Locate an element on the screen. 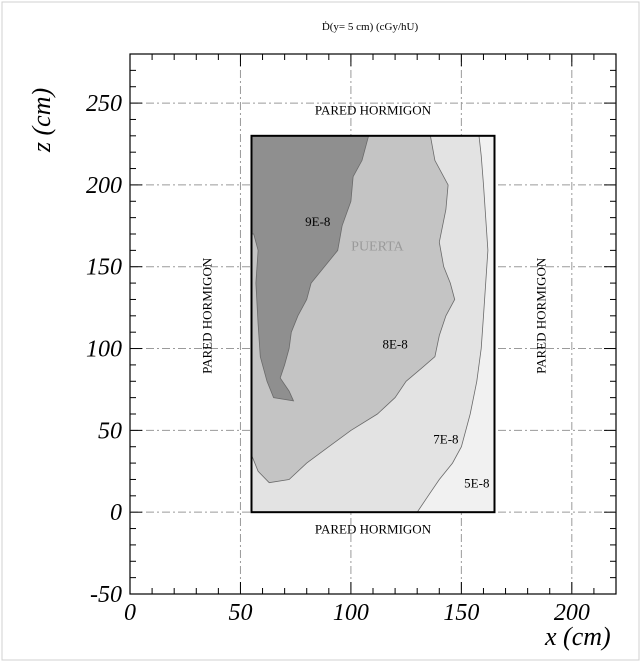  y-tick-label: 0 is located at coordinates (116, 513).